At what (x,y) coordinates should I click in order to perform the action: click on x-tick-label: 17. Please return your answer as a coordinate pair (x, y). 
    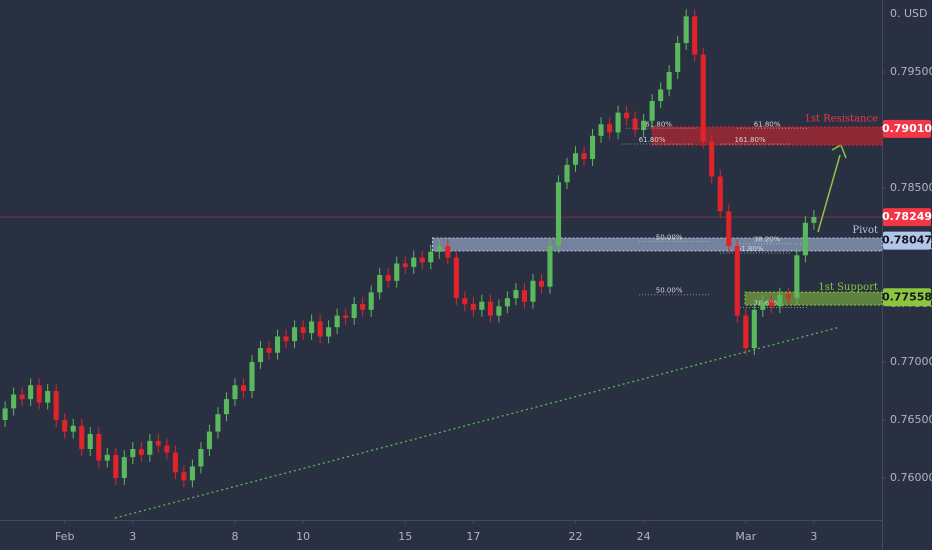
    Looking at the image, I should click on (473, 536).